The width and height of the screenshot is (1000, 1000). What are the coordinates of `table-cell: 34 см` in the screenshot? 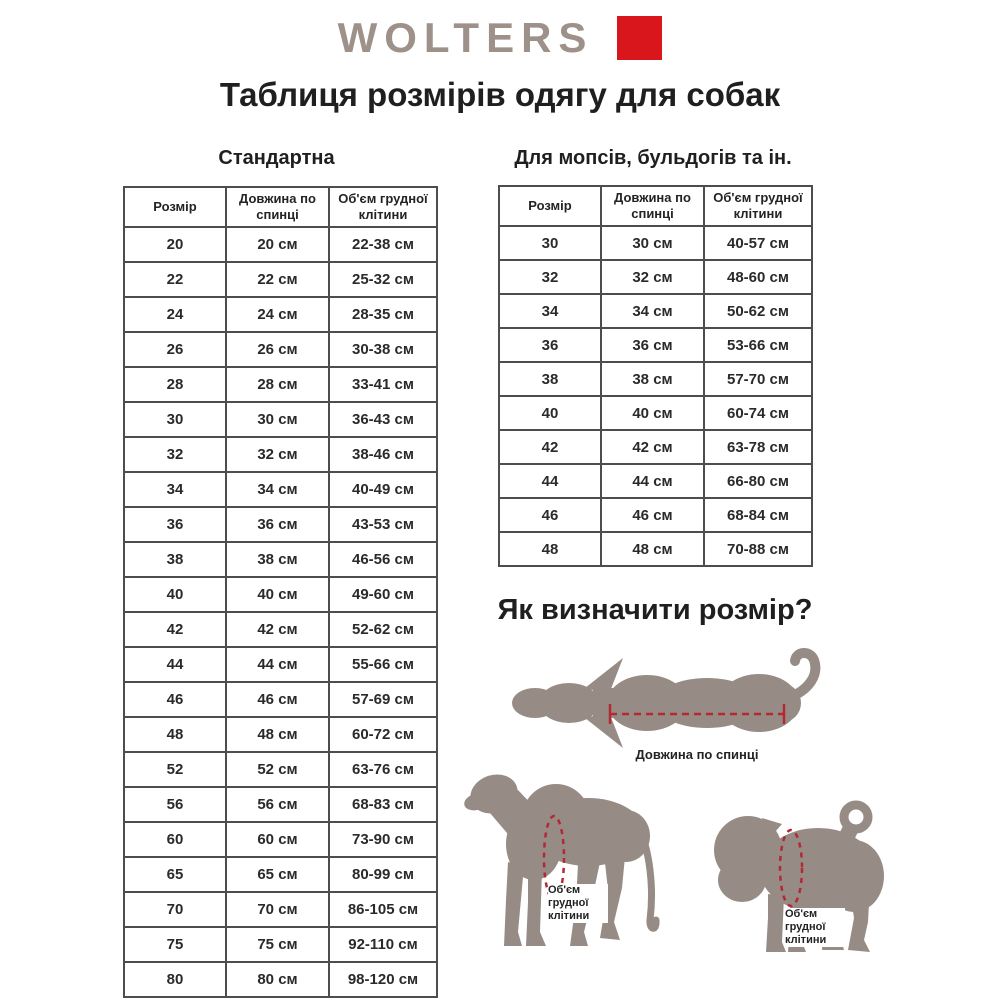 It's located at (277, 489).